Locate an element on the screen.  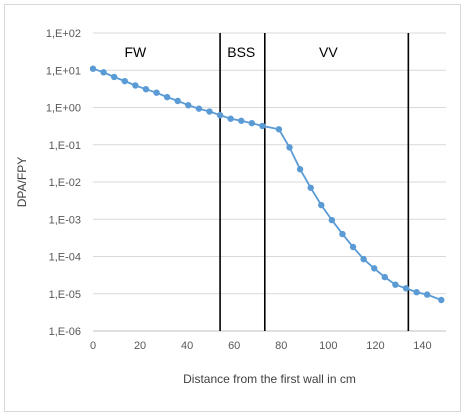
y-axis-title: DPA/FPY is located at coordinates (22, 182).